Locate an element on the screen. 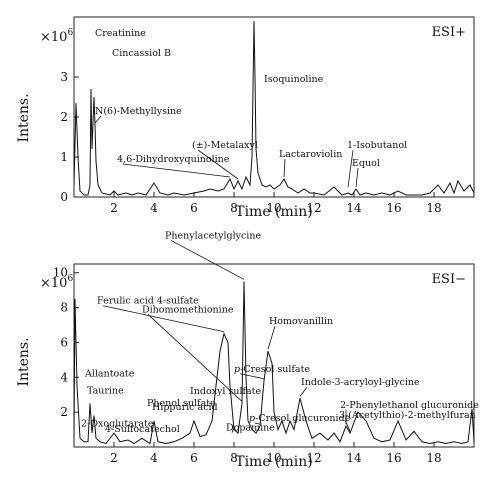 This screenshot has width=500, height=502. peak-annotation: Equol is located at coordinates (366, 163).